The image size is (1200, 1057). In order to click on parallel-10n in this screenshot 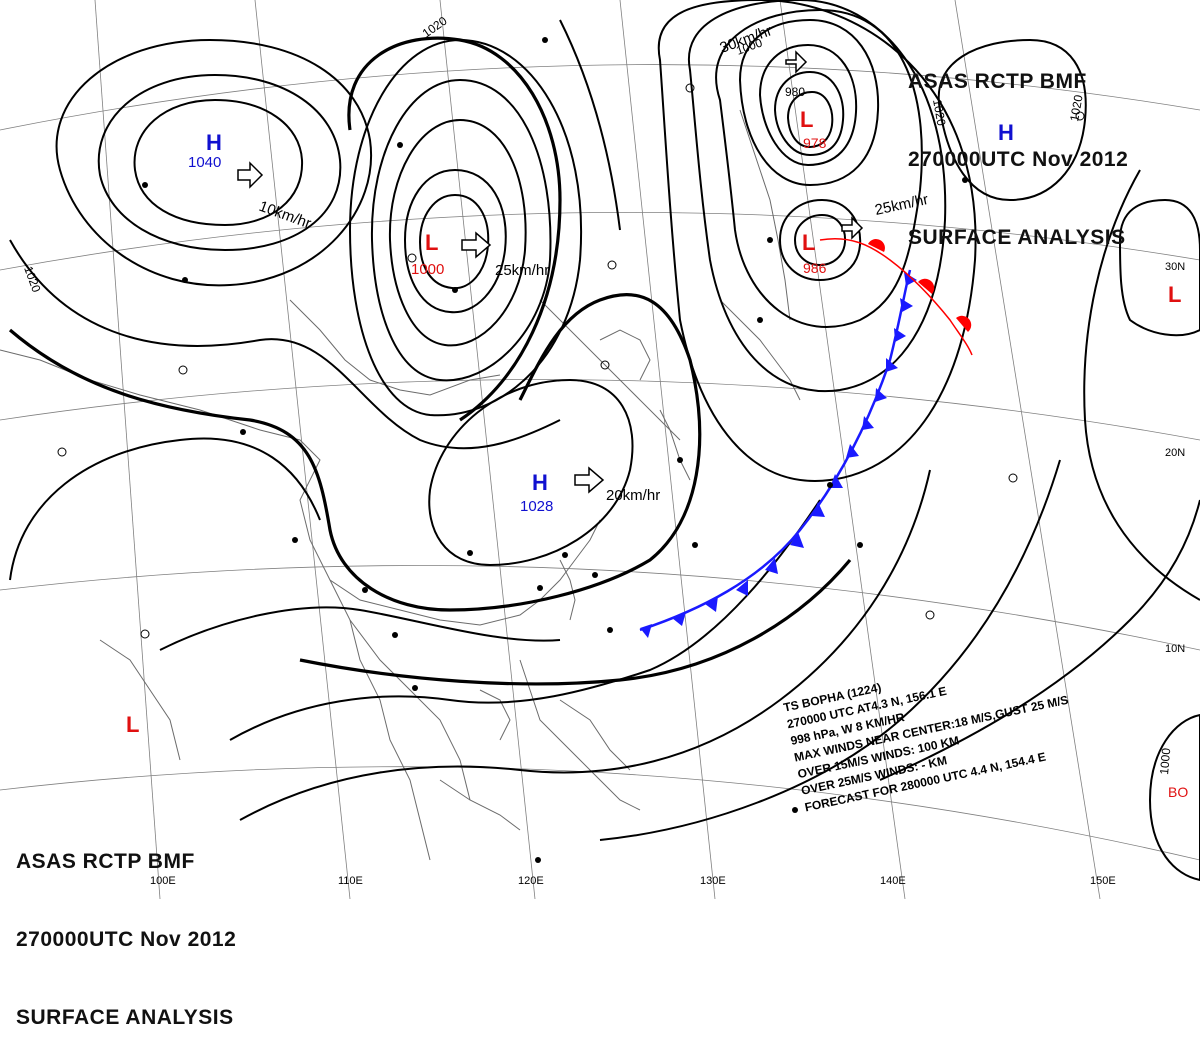, I will do `click(600, 608)`.